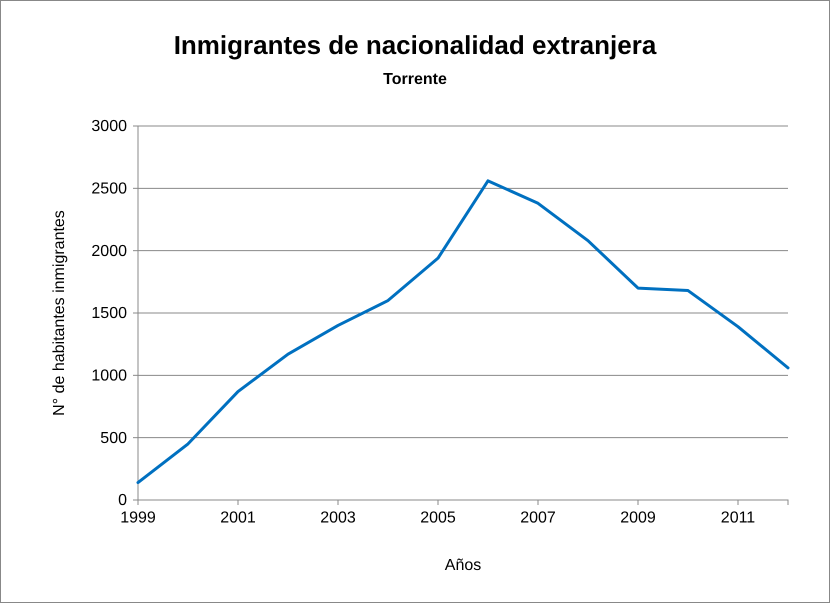 This screenshot has height=603, width=830. What do you see at coordinates (114, 438) in the screenshot?
I see `y-tick-label: 500` at bounding box center [114, 438].